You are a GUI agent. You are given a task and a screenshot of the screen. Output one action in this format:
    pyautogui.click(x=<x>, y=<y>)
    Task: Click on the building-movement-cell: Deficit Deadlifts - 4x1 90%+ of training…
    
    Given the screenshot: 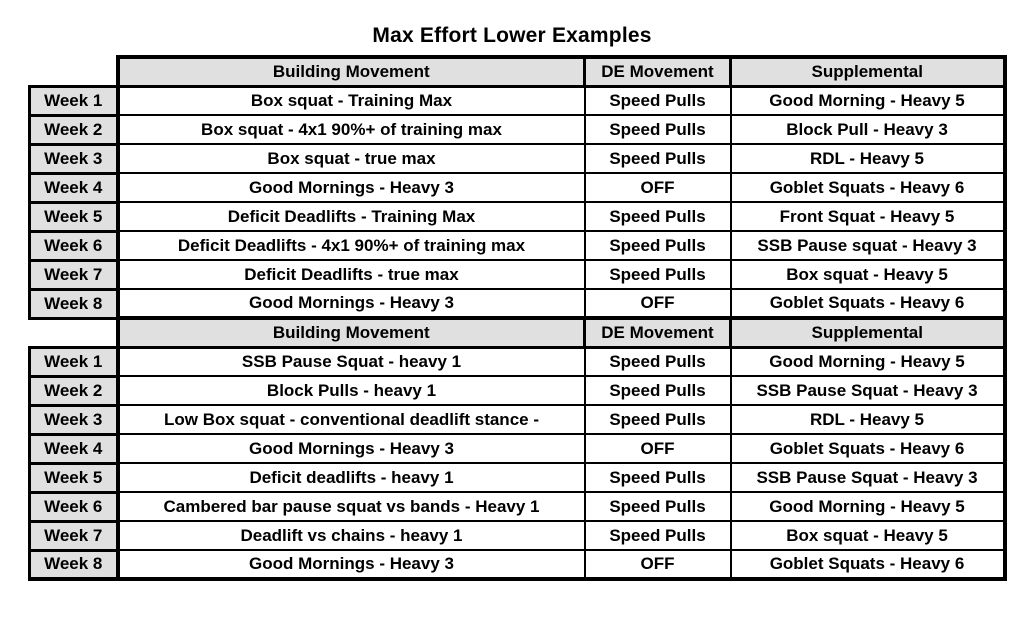 What is the action you would take?
    pyautogui.click(x=350, y=245)
    